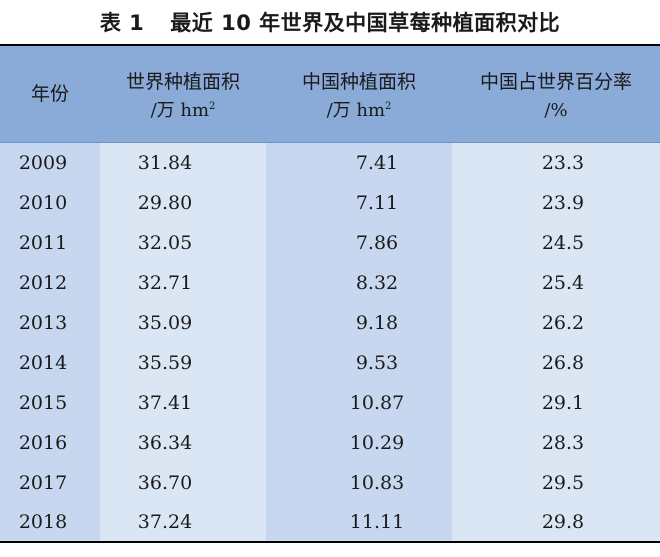  I want to click on table-row: 2011 32.05 7.86 24.5, so click(330, 243).